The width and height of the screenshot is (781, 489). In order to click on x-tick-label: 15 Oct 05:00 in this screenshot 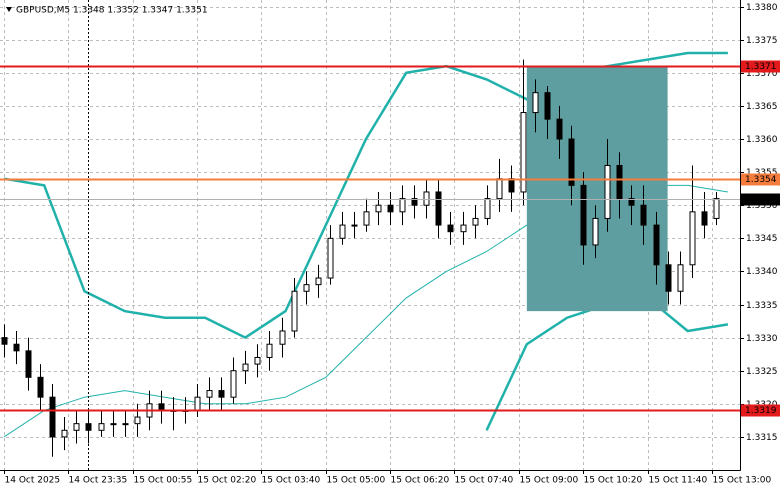, I will do `click(356, 481)`.